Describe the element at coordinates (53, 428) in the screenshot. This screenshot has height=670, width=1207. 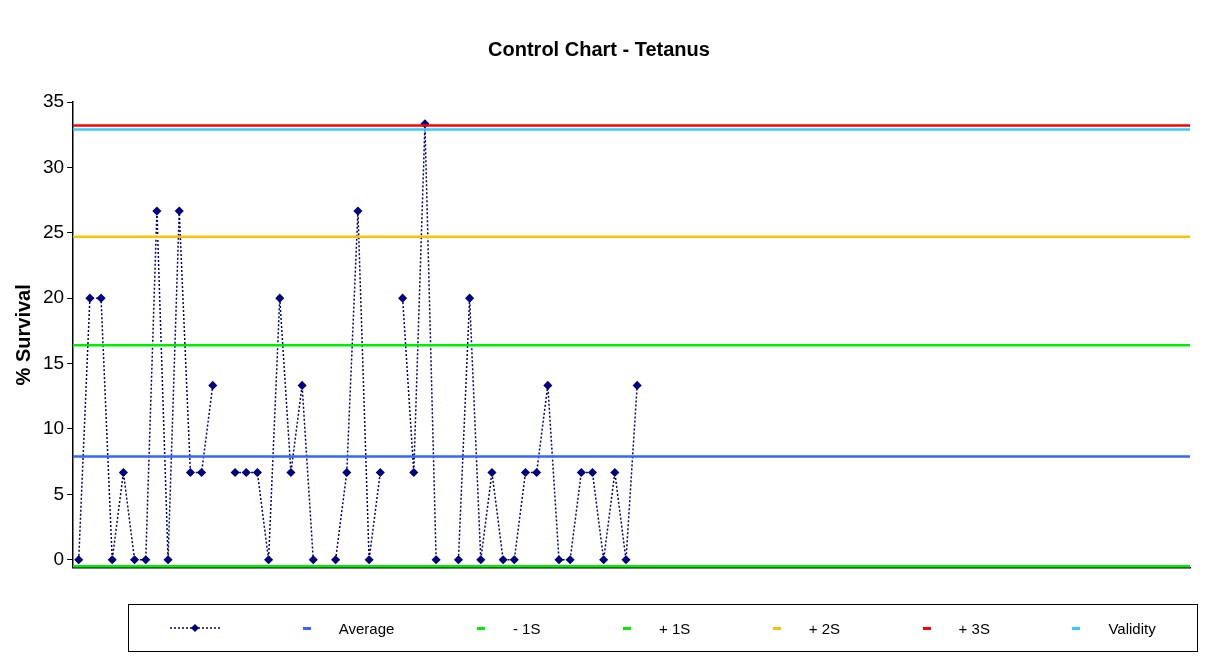
I see `y-tick-label: 10` at that location.